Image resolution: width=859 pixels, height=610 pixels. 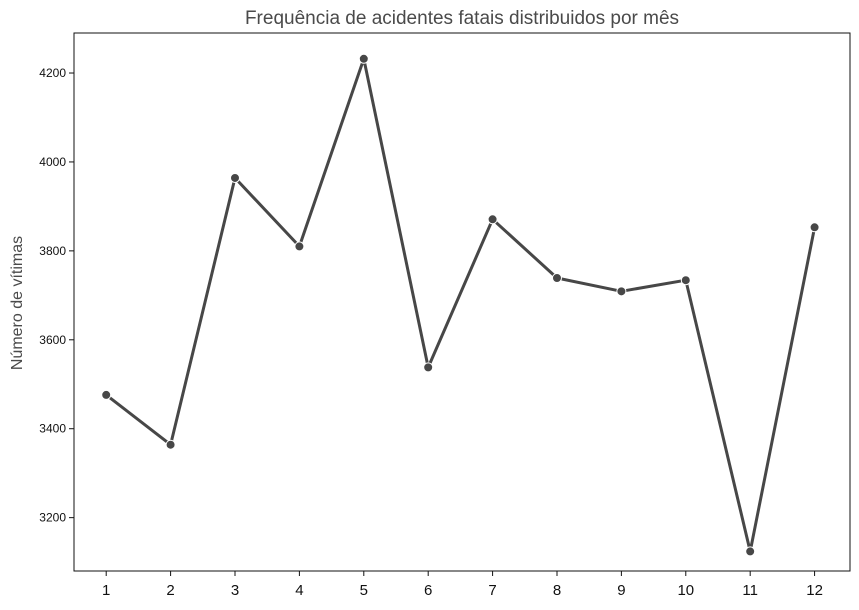 I want to click on x-tick-label: 1, so click(x=106, y=590).